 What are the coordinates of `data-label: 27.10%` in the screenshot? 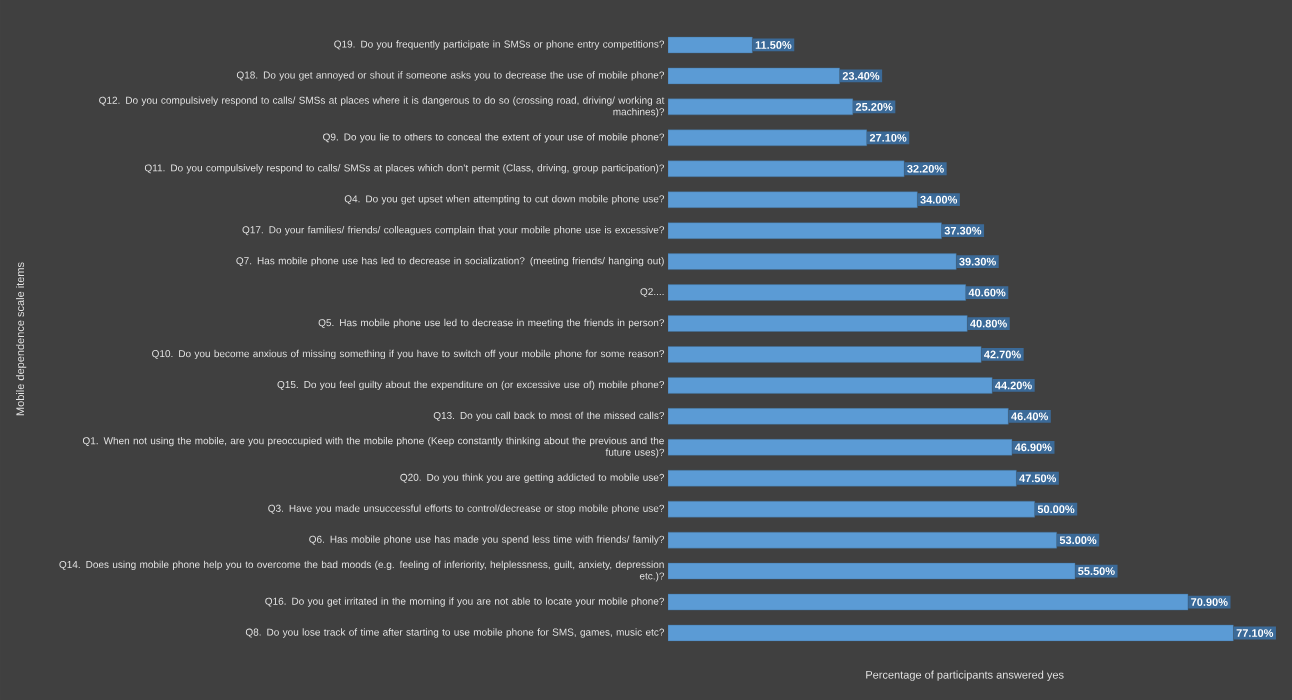 It's located at (888, 137).